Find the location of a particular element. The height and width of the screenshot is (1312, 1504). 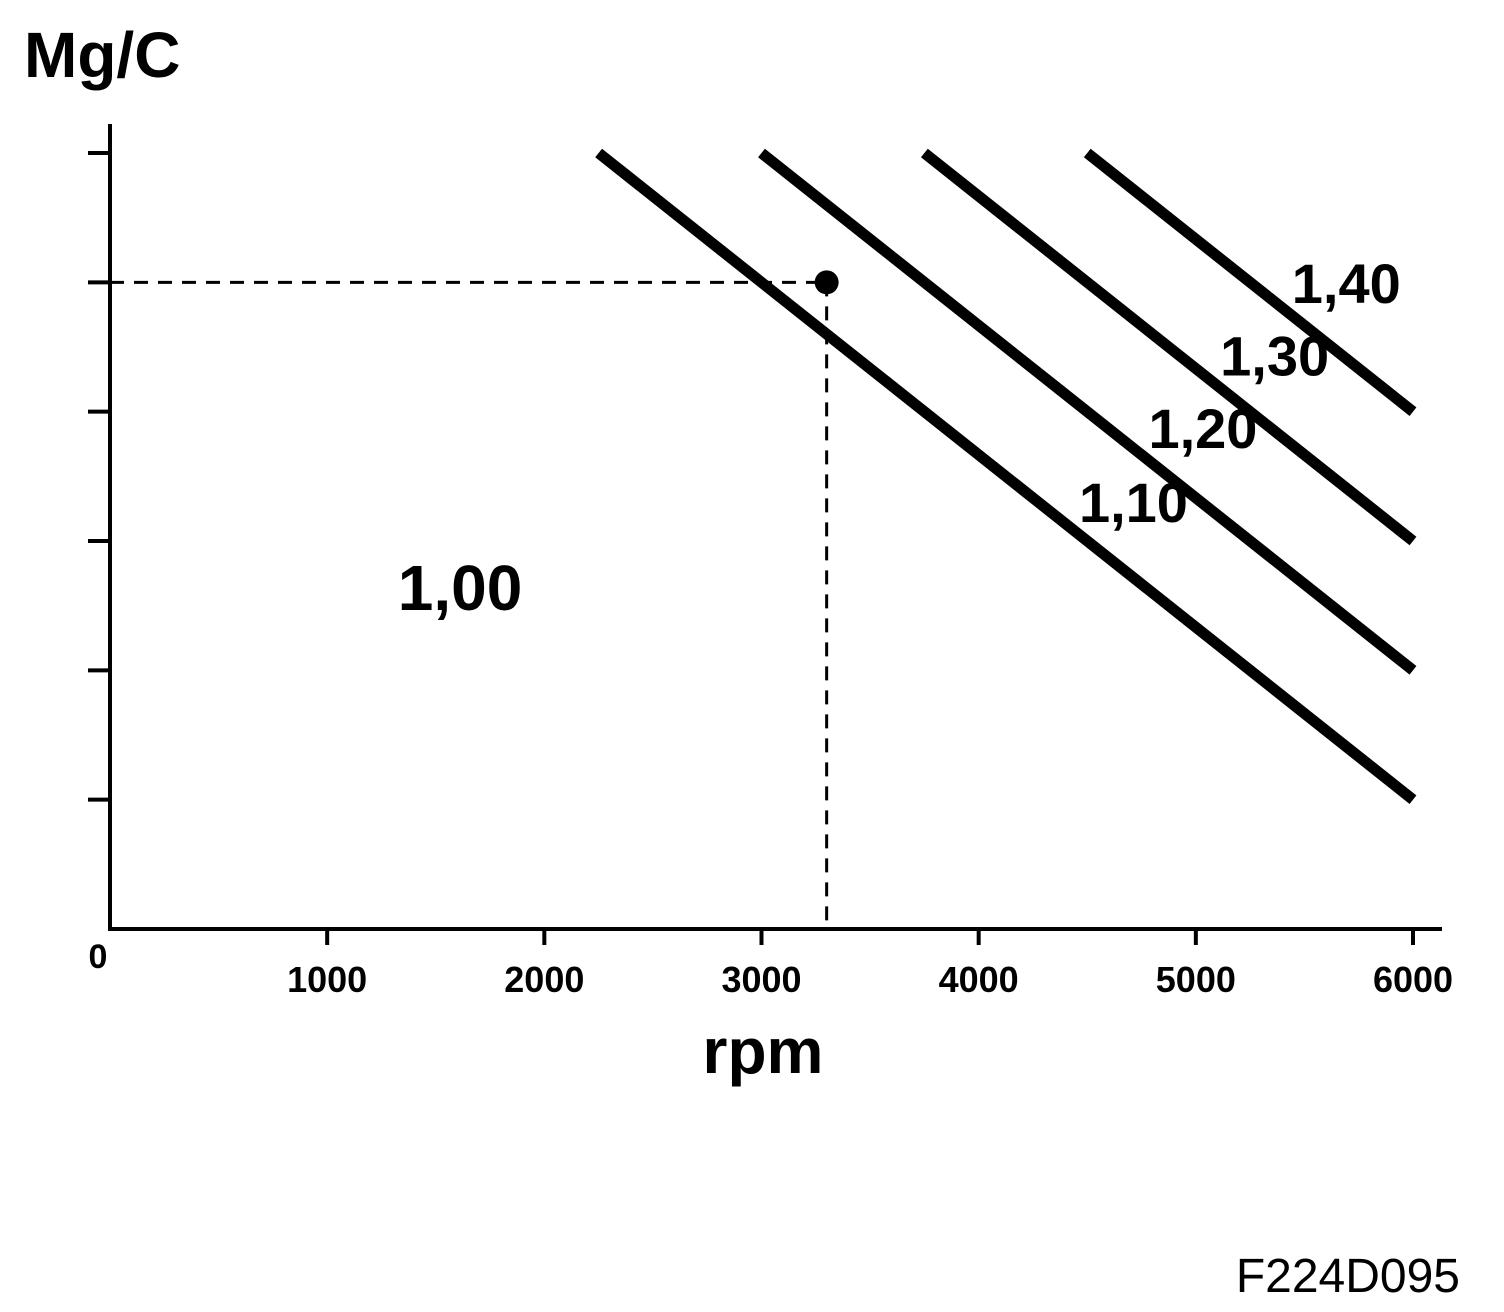

x-ticks: 1000 2000 3000 4000 5000 6000 is located at coordinates (870, 964).